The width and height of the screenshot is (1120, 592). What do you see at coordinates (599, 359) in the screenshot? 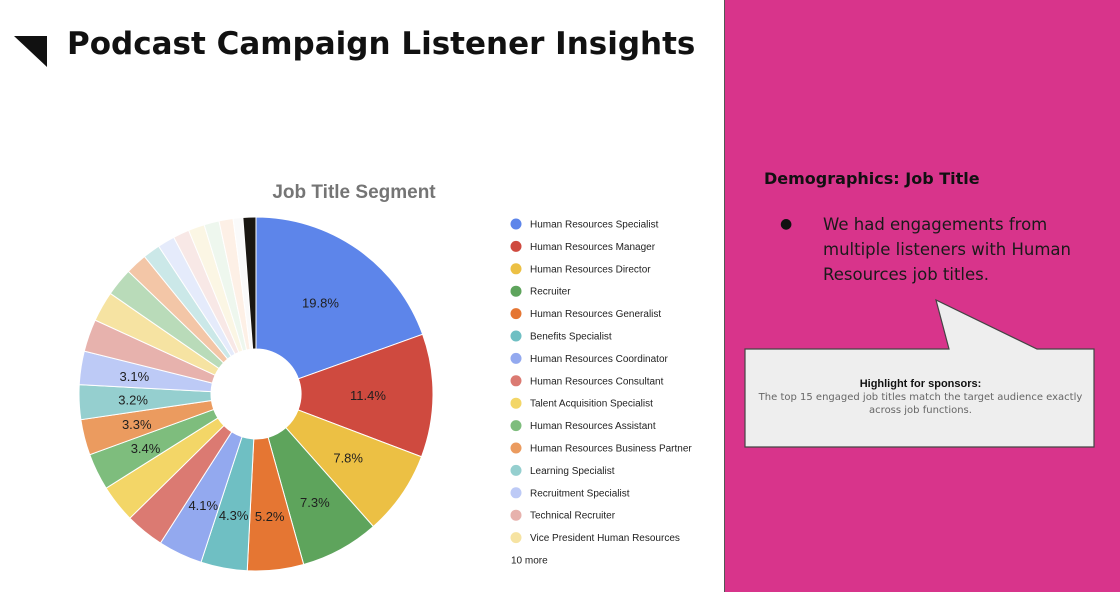
I see `legend-label: Human Resources Coordinator` at bounding box center [599, 359].